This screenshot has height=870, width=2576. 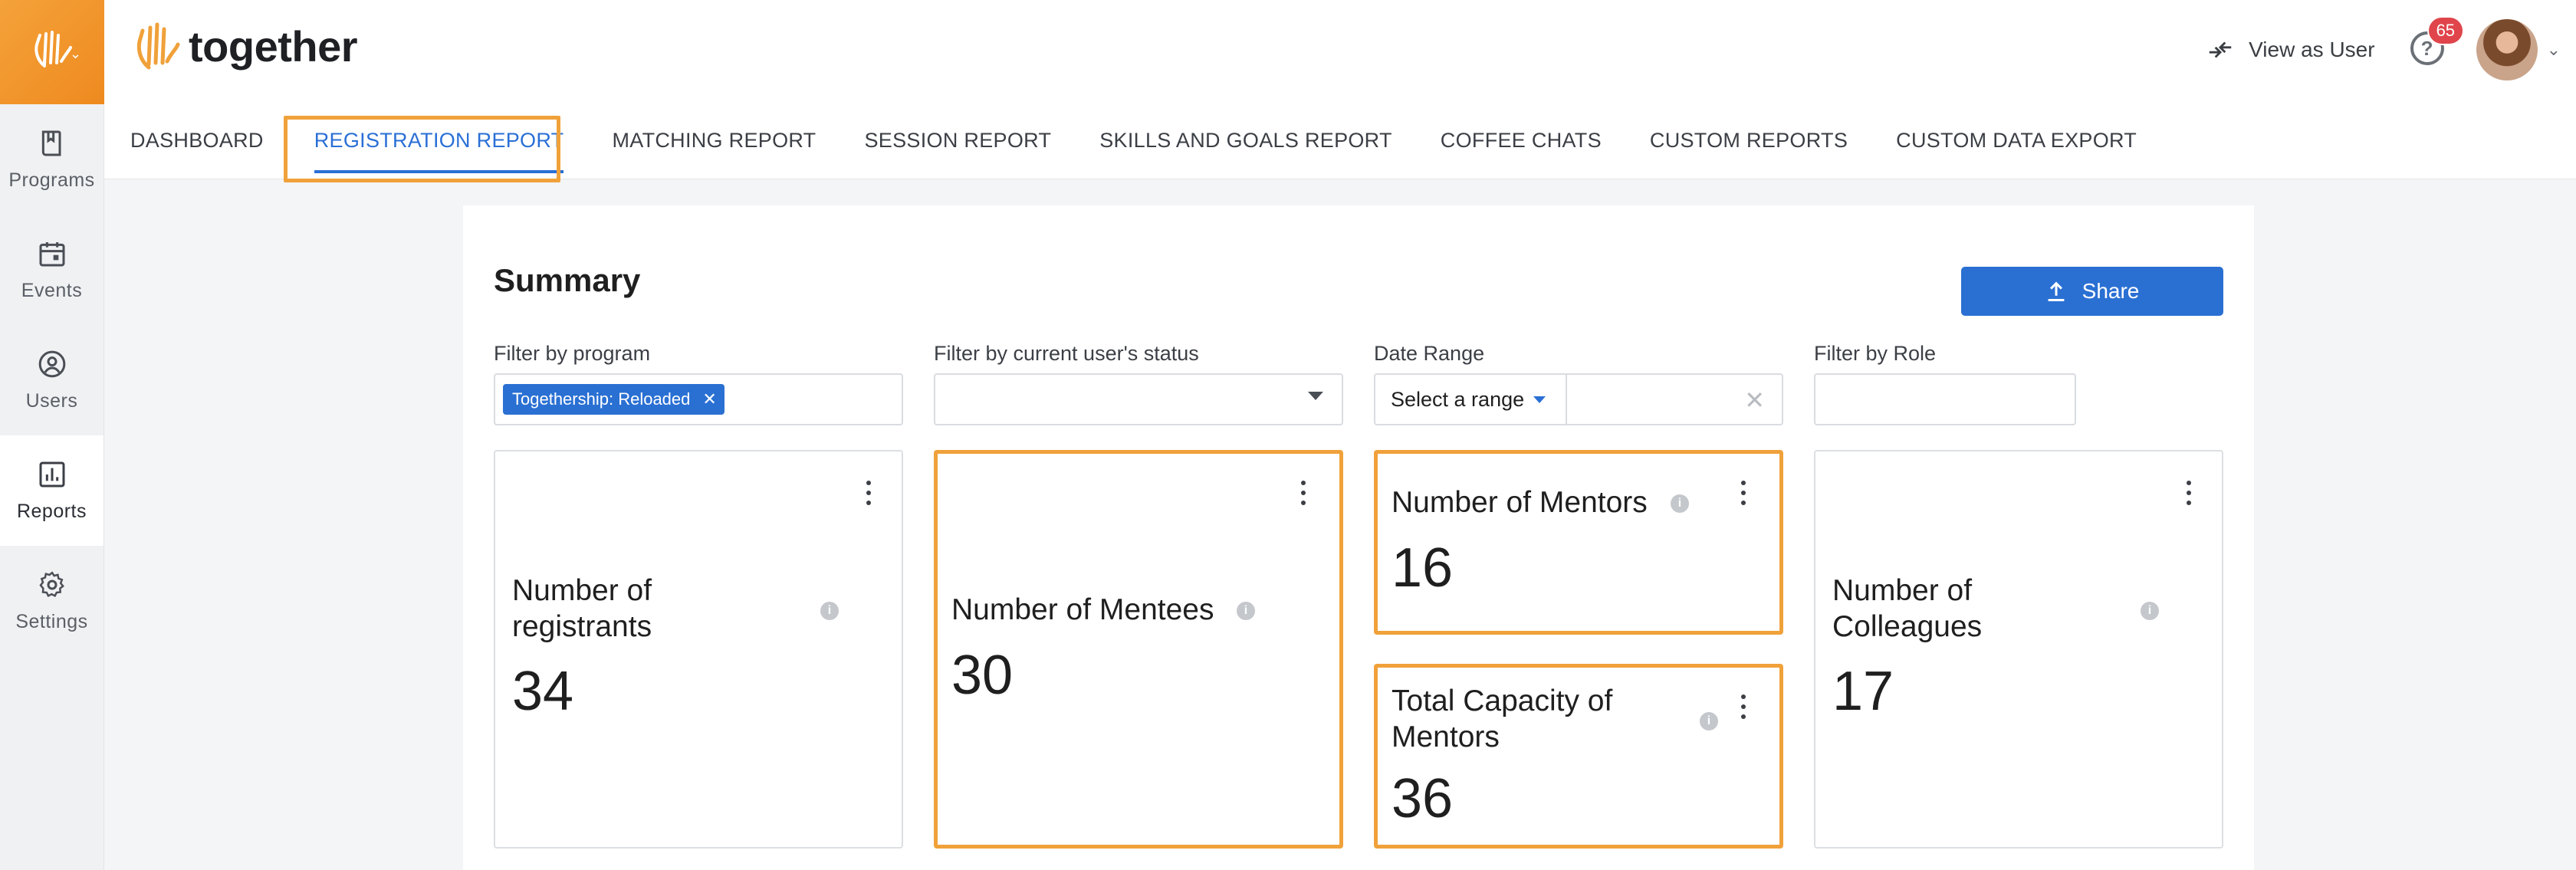 What do you see at coordinates (602, 399) in the screenshot?
I see `program-chip-label: Togethership: Reloaded` at bounding box center [602, 399].